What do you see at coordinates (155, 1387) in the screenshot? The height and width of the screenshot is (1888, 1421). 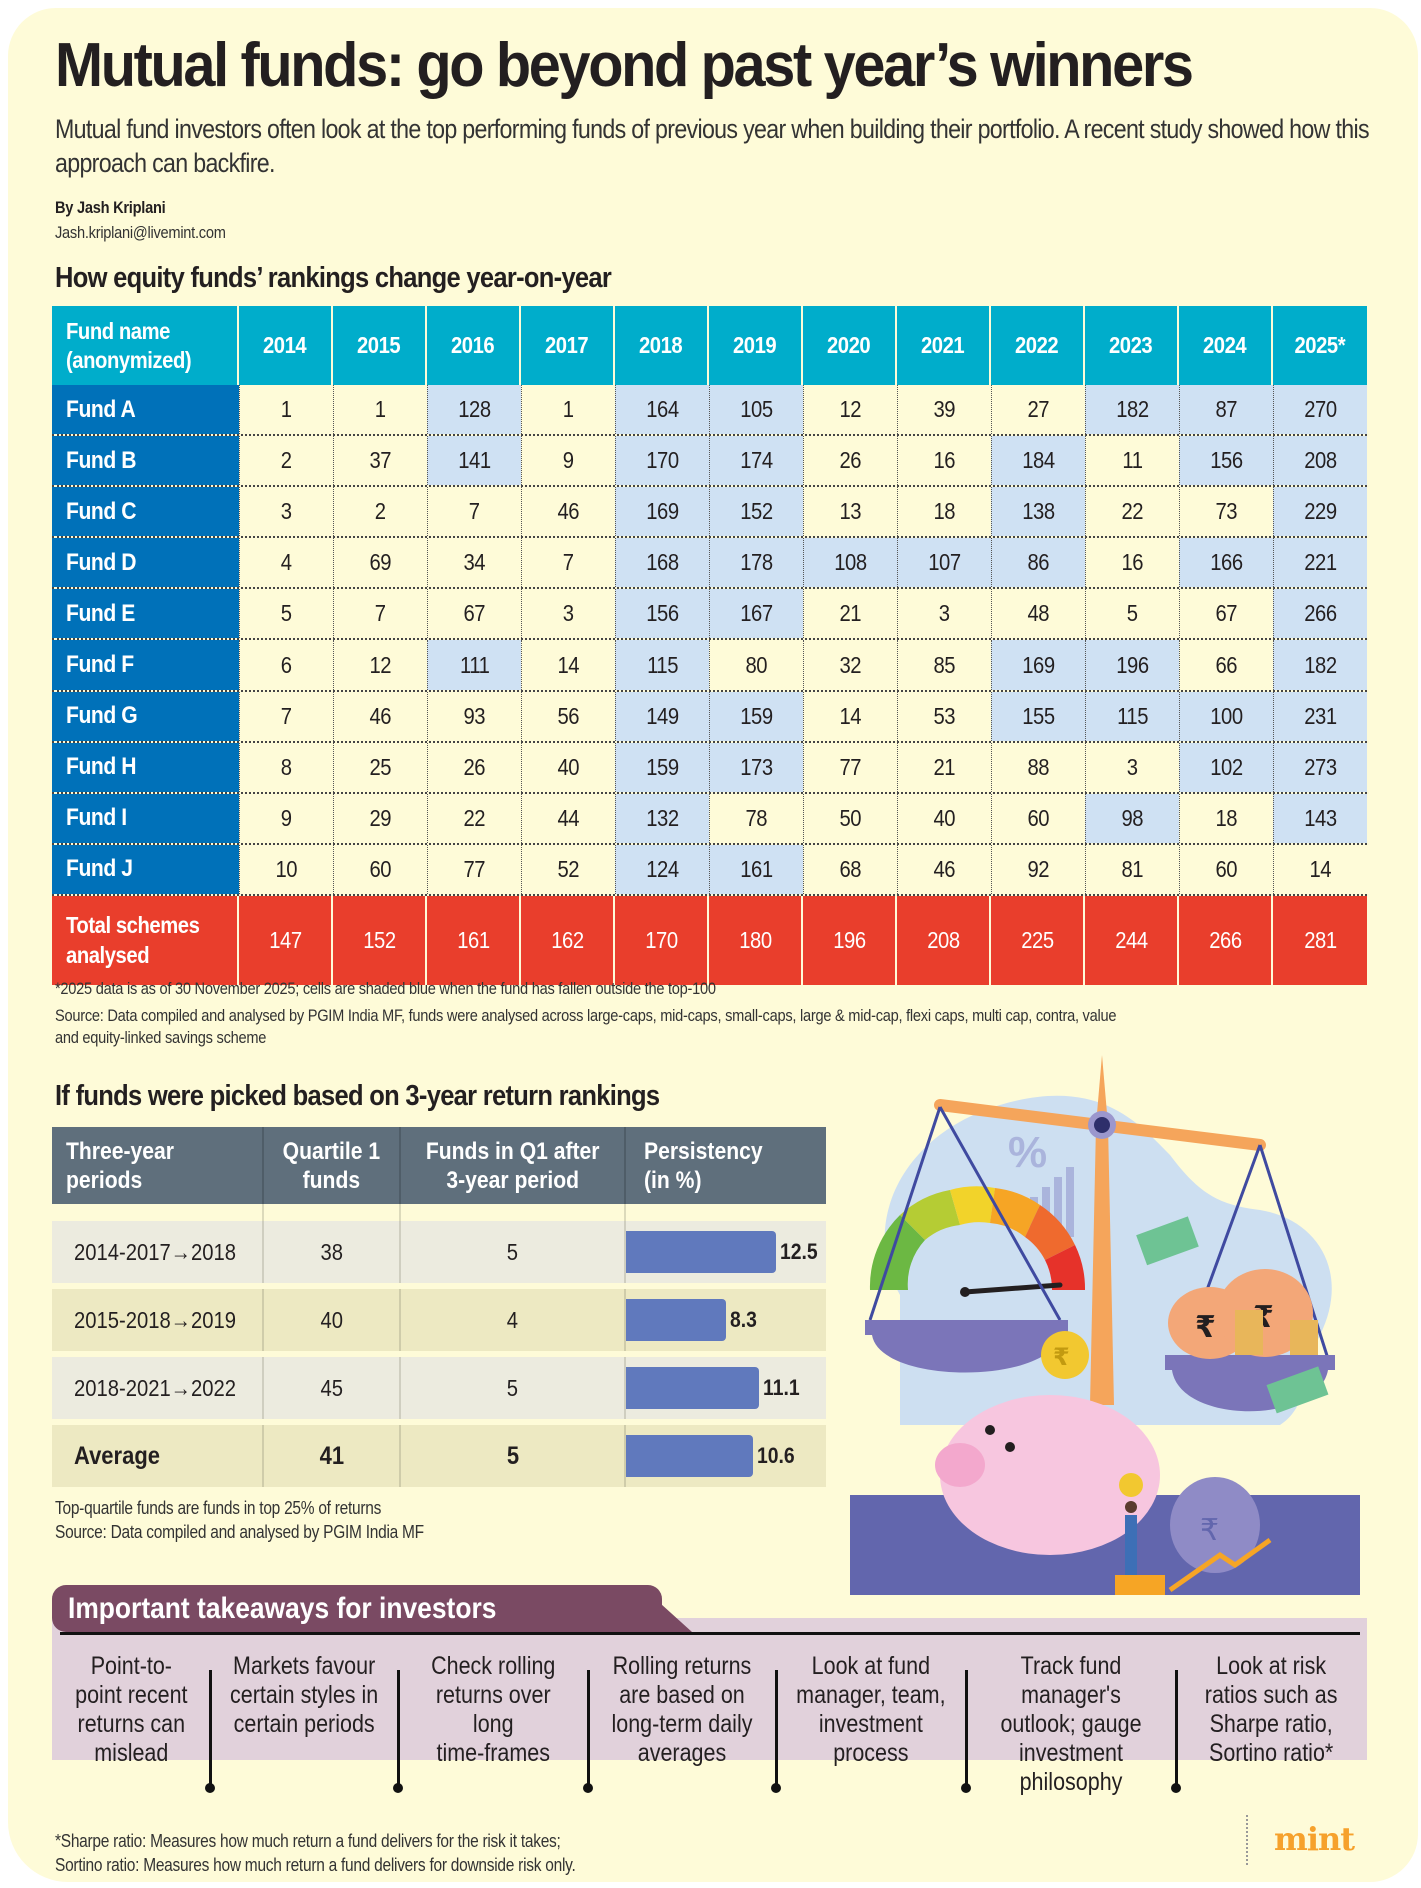 I see `period-cell: 2018-2021→2022` at bounding box center [155, 1387].